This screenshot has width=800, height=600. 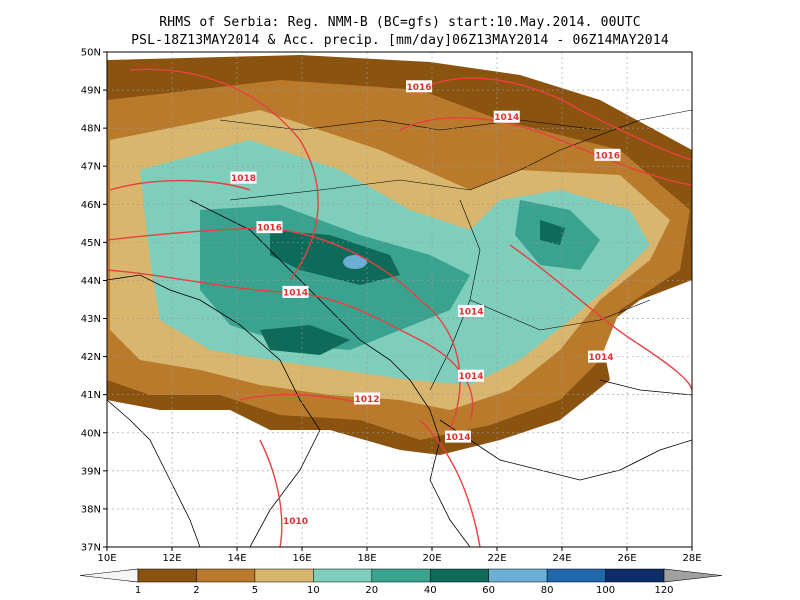 What do you see at coordinates (547, 590) in the screenshot?
I see `legend-label: 80` at bounding box center [547, 590].